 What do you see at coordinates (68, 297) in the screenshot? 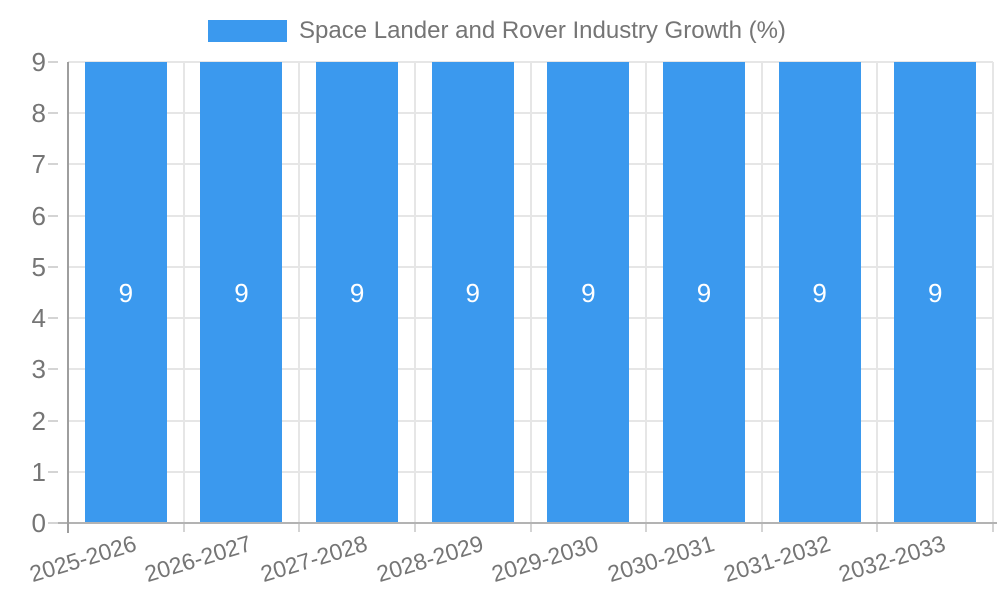
I see `y-axis-line` at bounding box center [68, 297].